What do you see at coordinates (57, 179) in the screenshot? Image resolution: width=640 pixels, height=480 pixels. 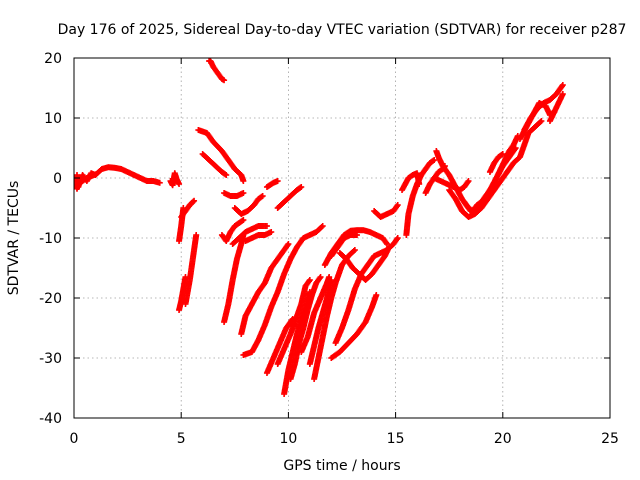 I see `y-tick-label: 0` at bounding box center [57, 179].